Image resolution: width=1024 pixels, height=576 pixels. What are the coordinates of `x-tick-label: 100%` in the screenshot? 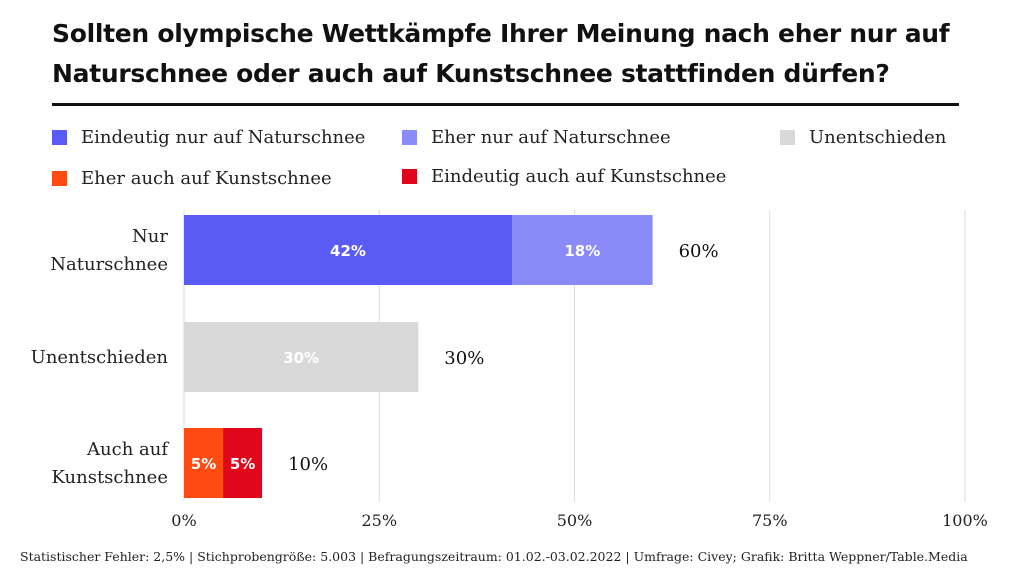 It's located at (965, 520).